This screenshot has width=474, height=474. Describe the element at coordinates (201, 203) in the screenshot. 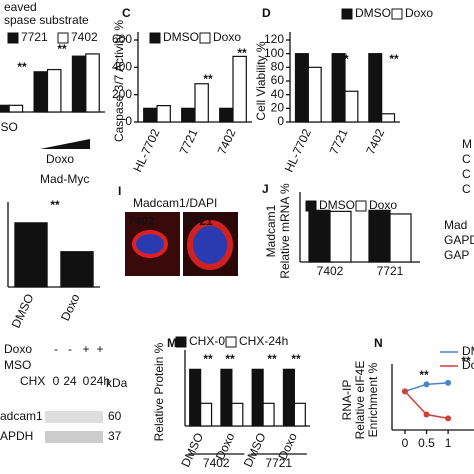

I see `image-title: /DAPI` at that location.